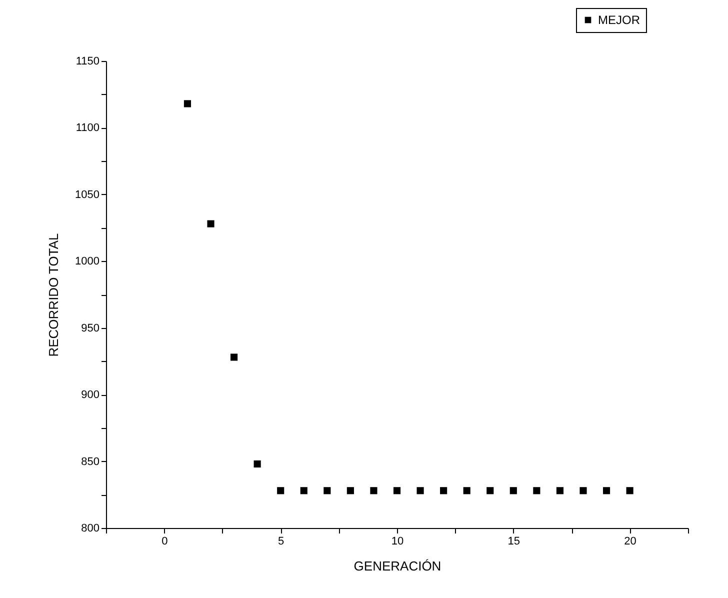  I want to click on x-axis-title: GENERACIÓN, so click(398, 566).